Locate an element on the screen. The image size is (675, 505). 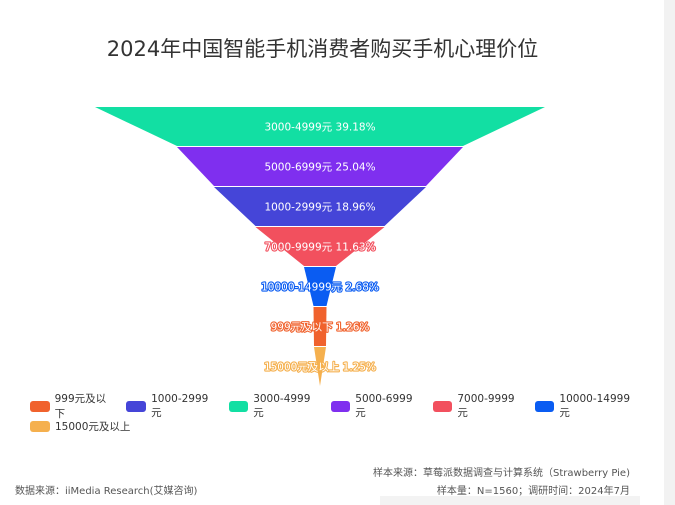
page-scrollbar-strip is located at coordinates (669, 252).